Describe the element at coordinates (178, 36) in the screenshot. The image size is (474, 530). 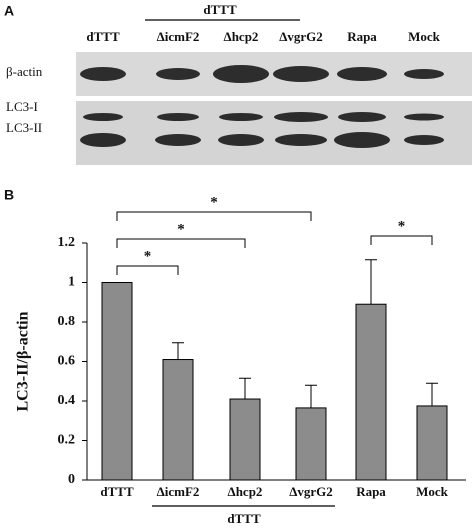
I see `lane-label: ΔicmF2` at that location.